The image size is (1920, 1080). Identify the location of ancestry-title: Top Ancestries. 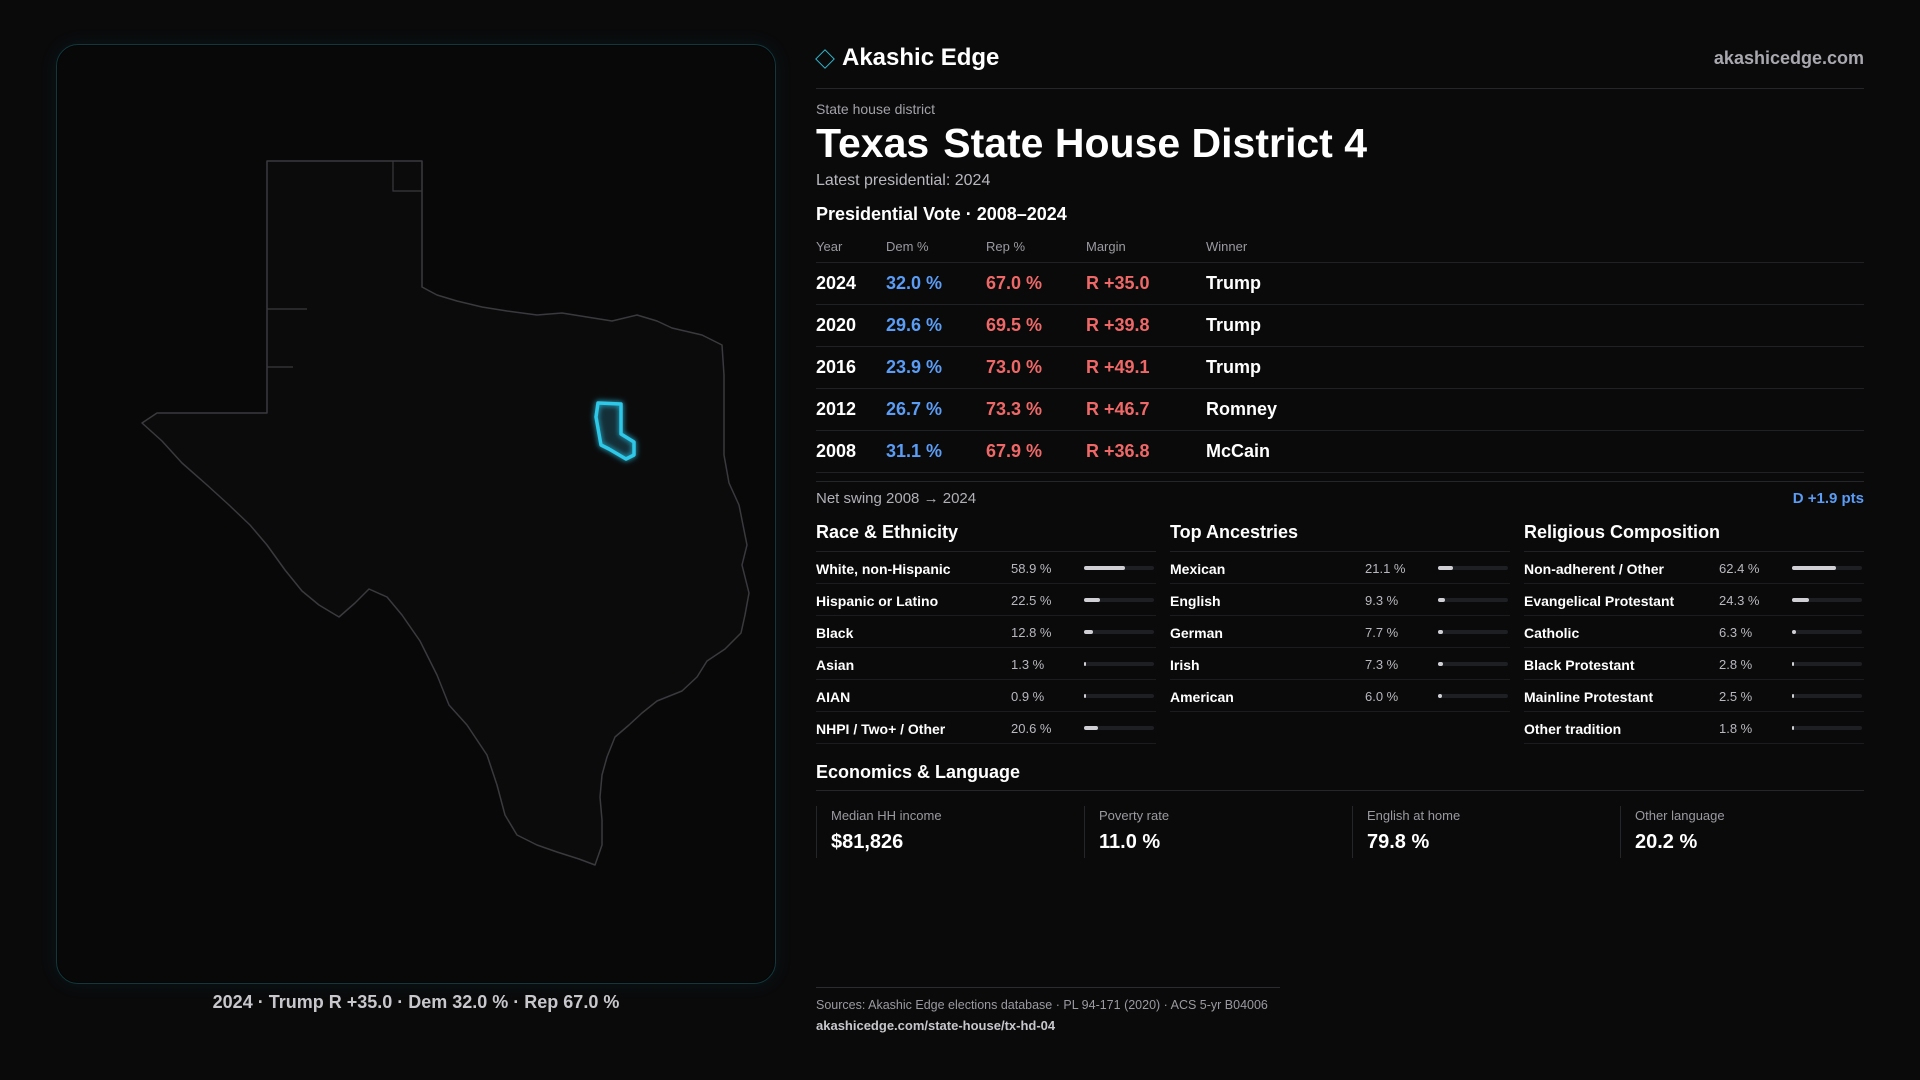
(1340, 537).